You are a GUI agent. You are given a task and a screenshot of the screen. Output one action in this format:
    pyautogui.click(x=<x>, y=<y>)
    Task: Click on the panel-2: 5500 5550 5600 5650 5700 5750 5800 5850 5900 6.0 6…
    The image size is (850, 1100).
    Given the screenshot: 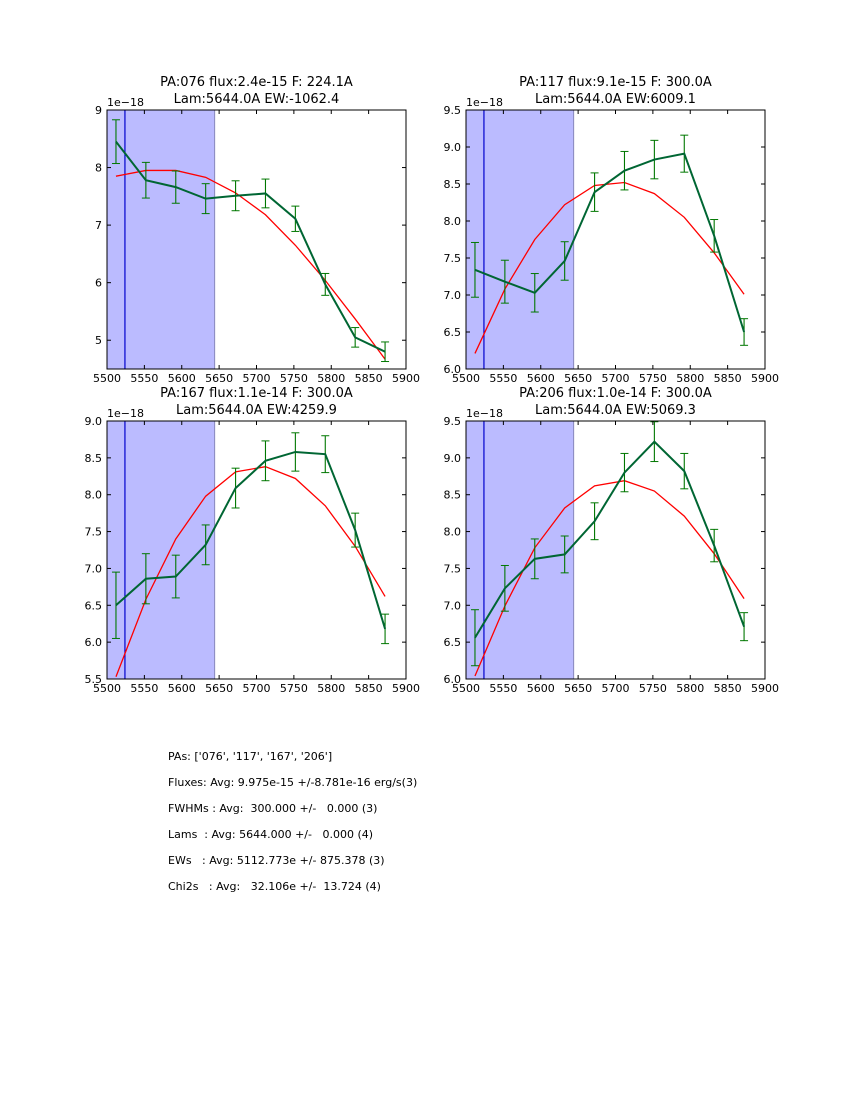 What is the action you would take?
    pyautogui.click(x=612, y=230)
    